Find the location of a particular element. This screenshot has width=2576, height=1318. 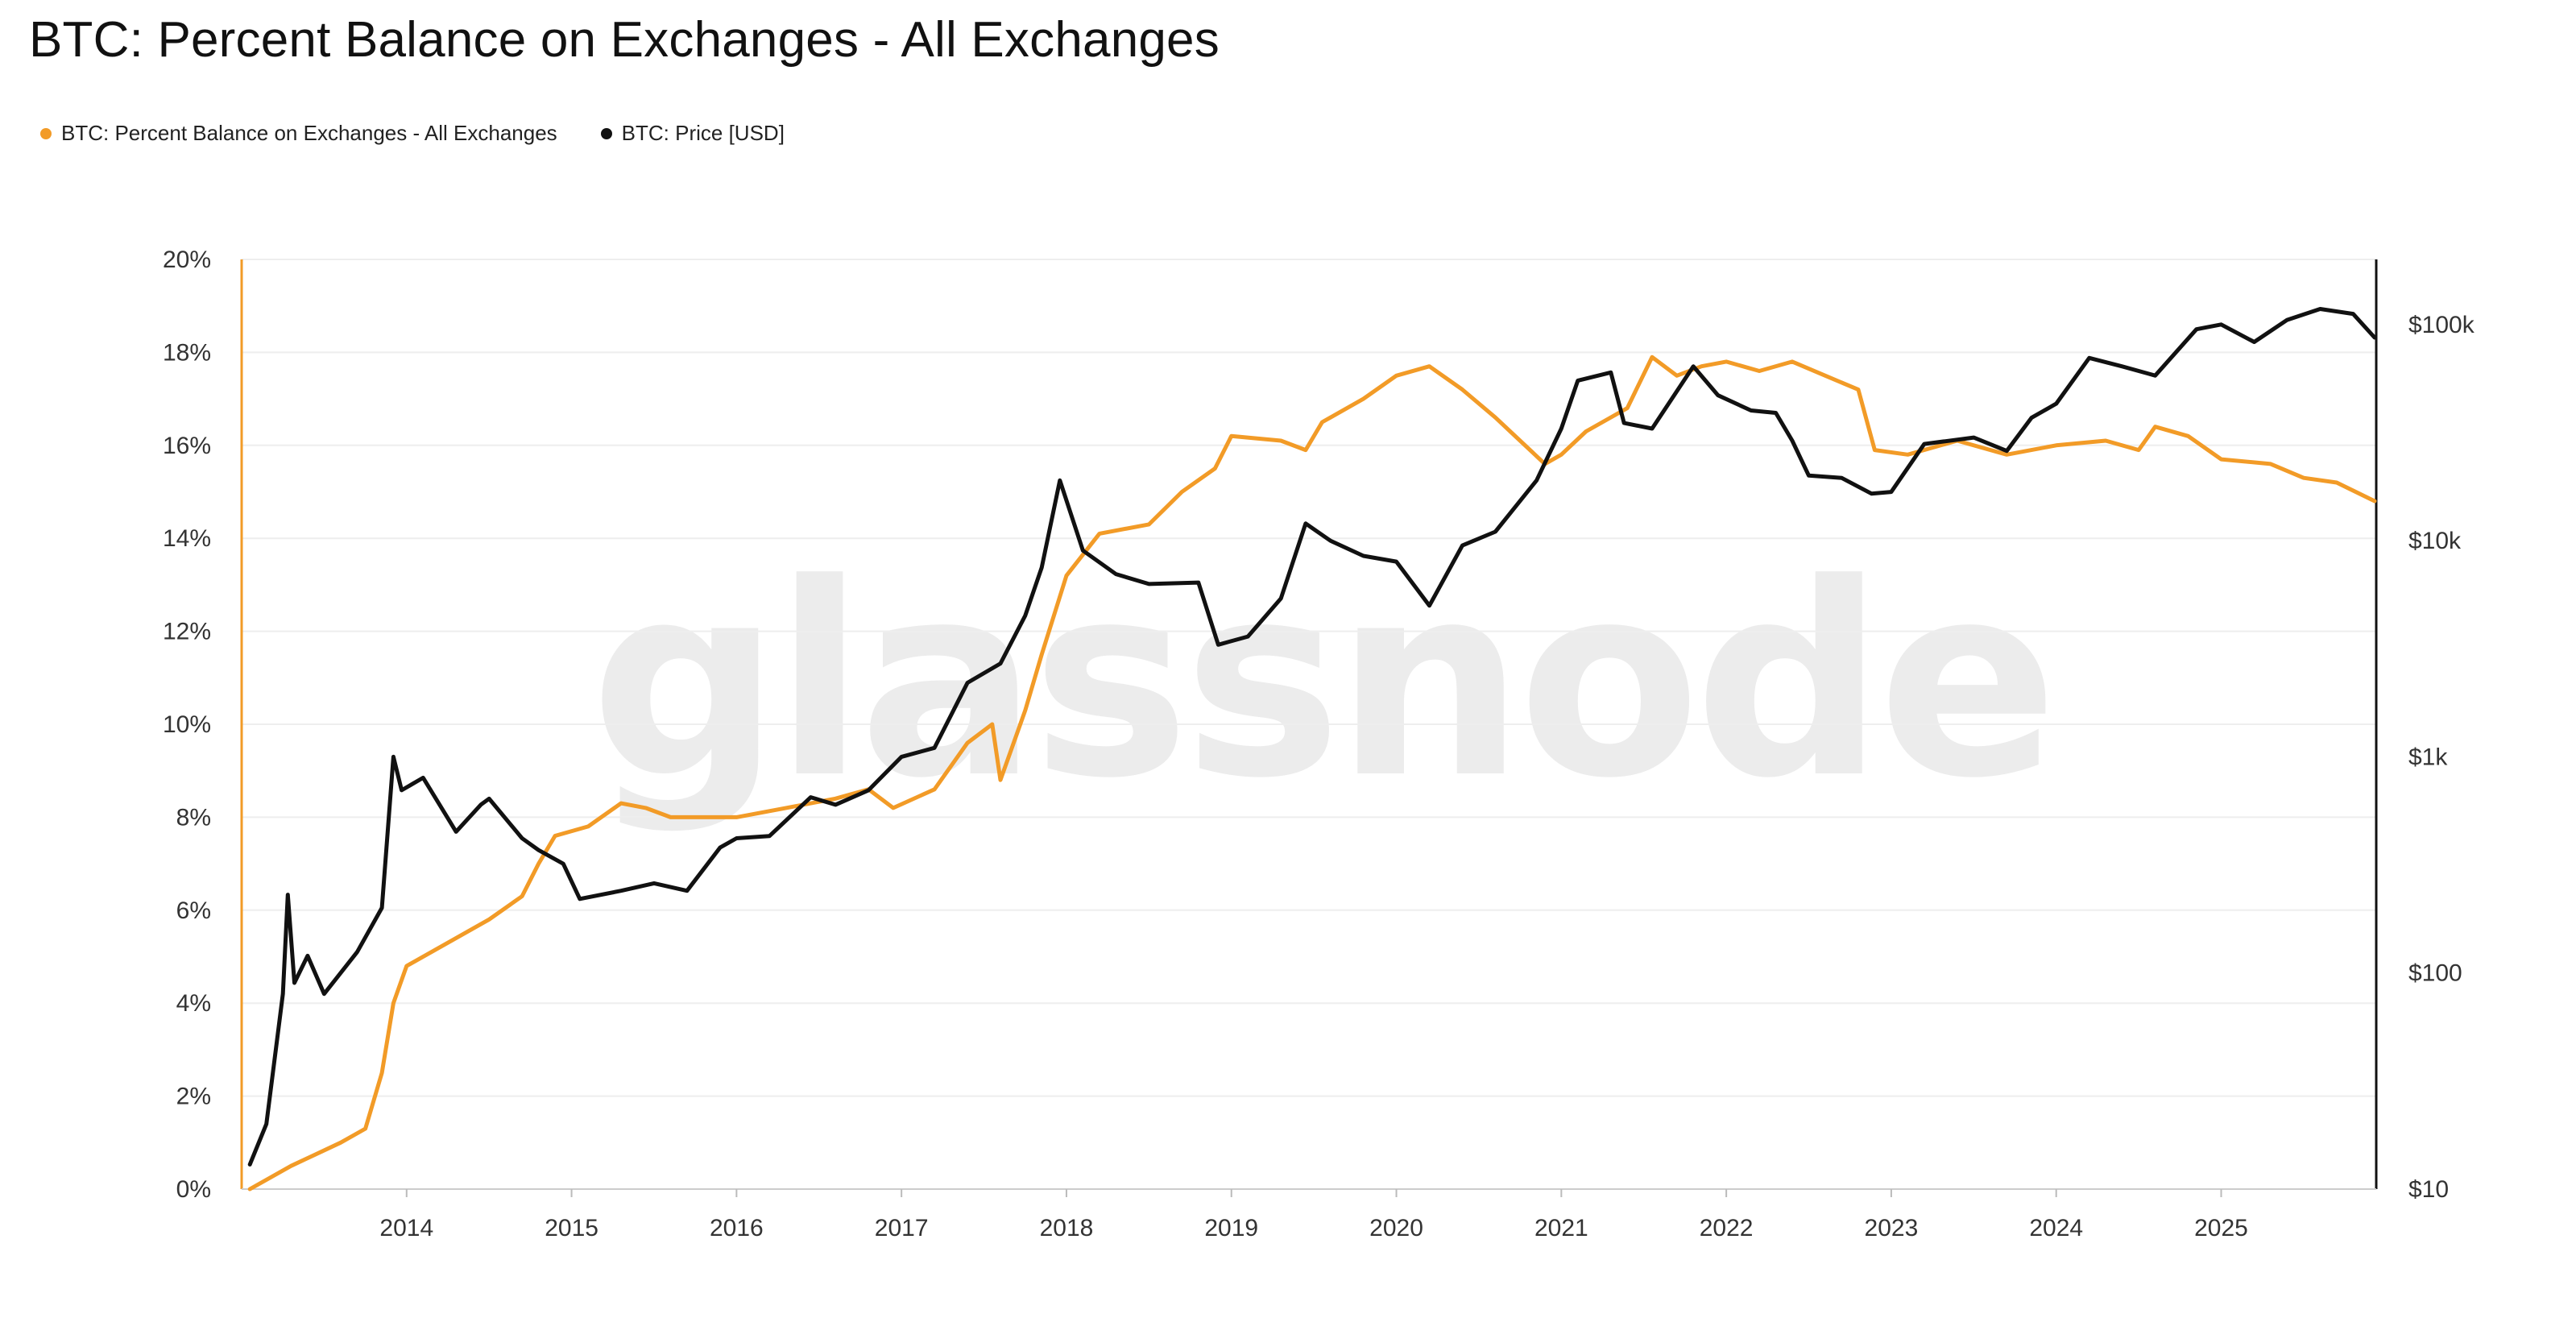

y-left-tick-label: 4% is located at coordinates (193, 1003).